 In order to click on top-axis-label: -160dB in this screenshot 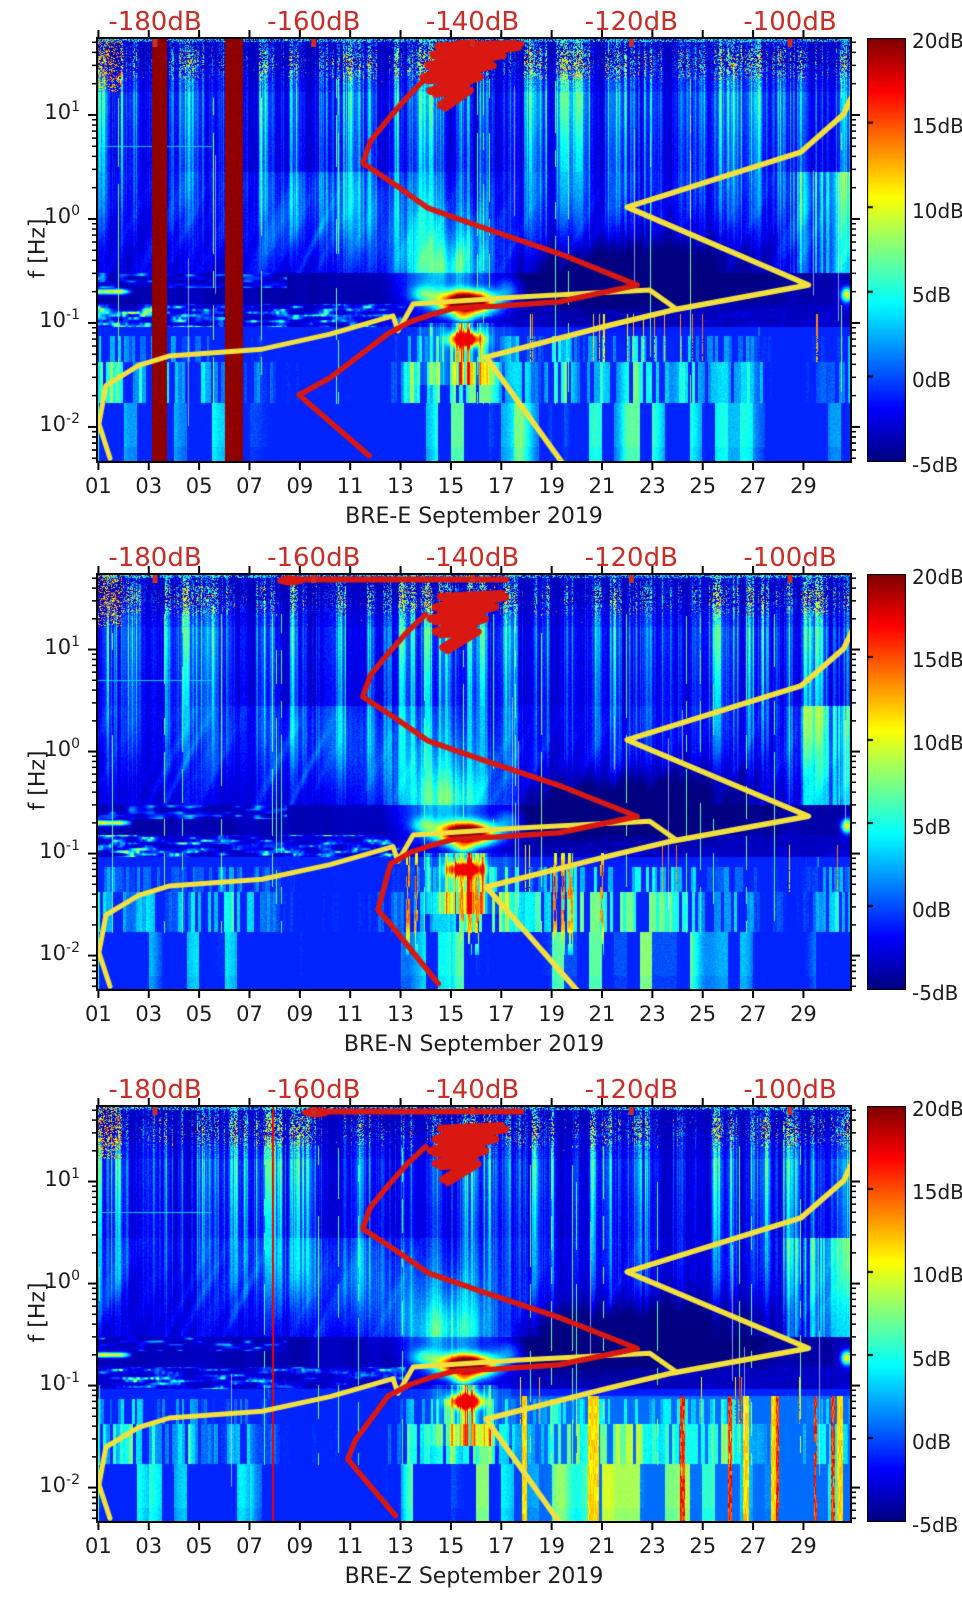, I will do `click(314, 1090)`.